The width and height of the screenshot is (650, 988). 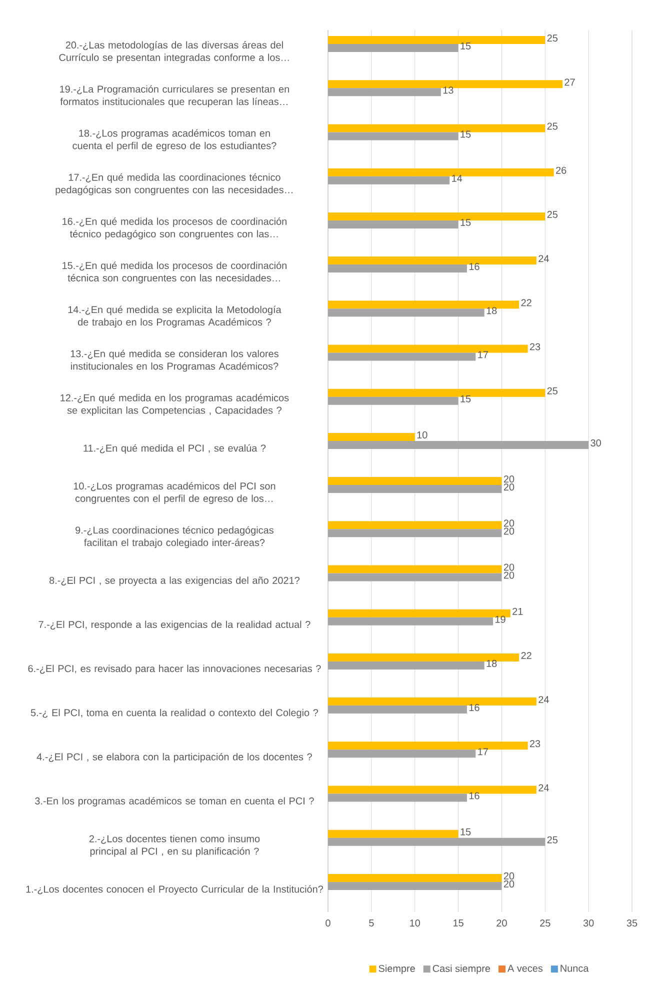 What do you see at coordinates (501, 923) in the screenshot?
I see `x-tick-label: 20` at bounding box center [501, 923].